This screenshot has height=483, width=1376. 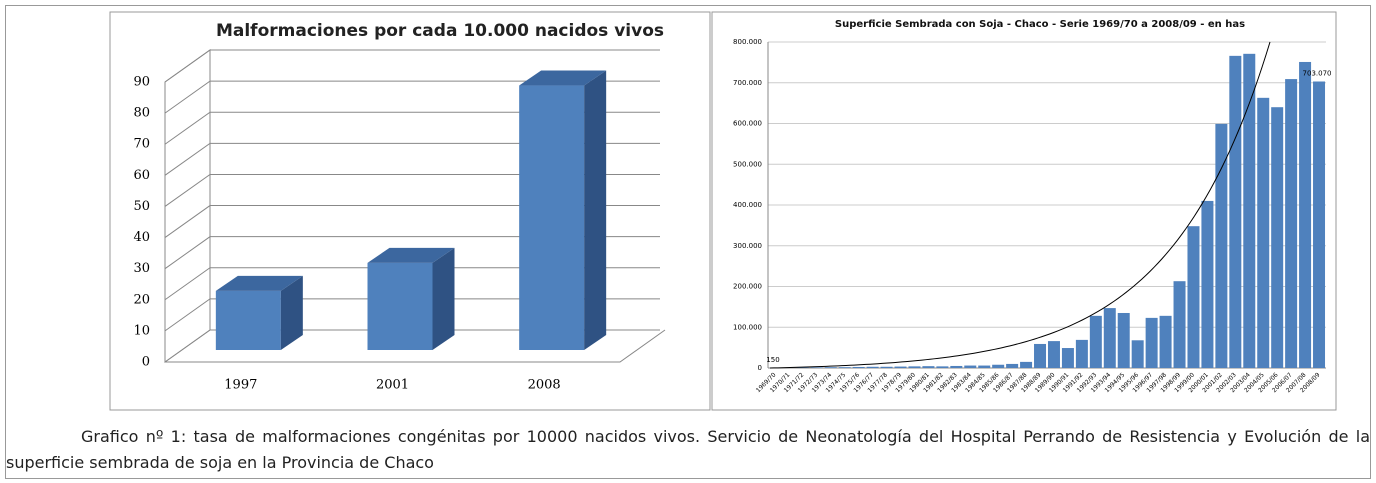 I want to click on y-tick-label: 20, so click(x=141, y=299).